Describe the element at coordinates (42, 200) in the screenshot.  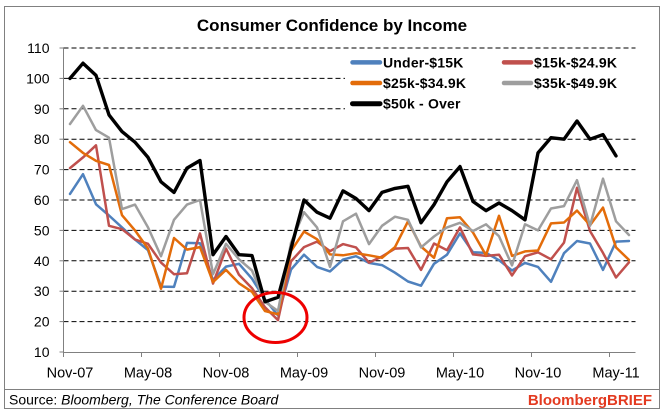
I see `svg-text: 60` at that location.